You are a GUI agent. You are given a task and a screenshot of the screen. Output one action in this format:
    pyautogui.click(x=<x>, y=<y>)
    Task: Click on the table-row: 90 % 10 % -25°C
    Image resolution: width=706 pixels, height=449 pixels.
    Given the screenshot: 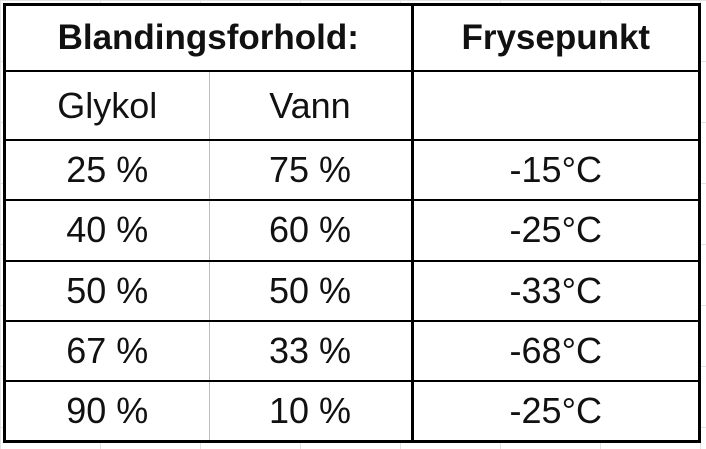 What is the action you would take?
    pyautogui.click(x=352, y=410)
    